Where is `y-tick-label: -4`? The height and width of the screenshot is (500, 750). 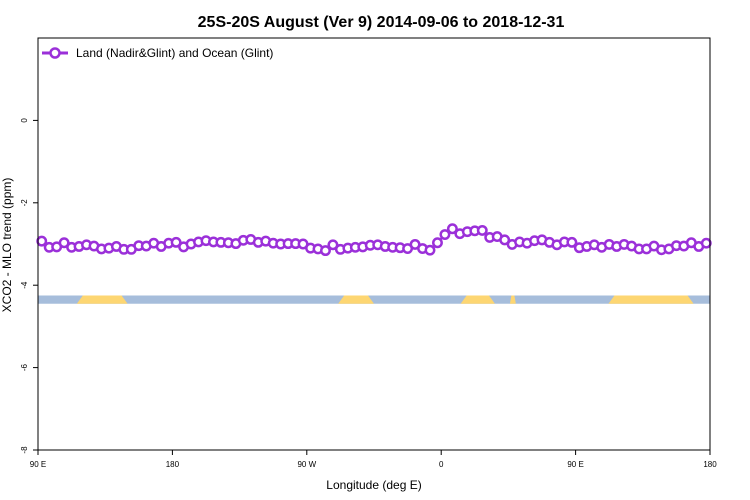 y-tick-label: -4 is located at coordinates (24, 285).